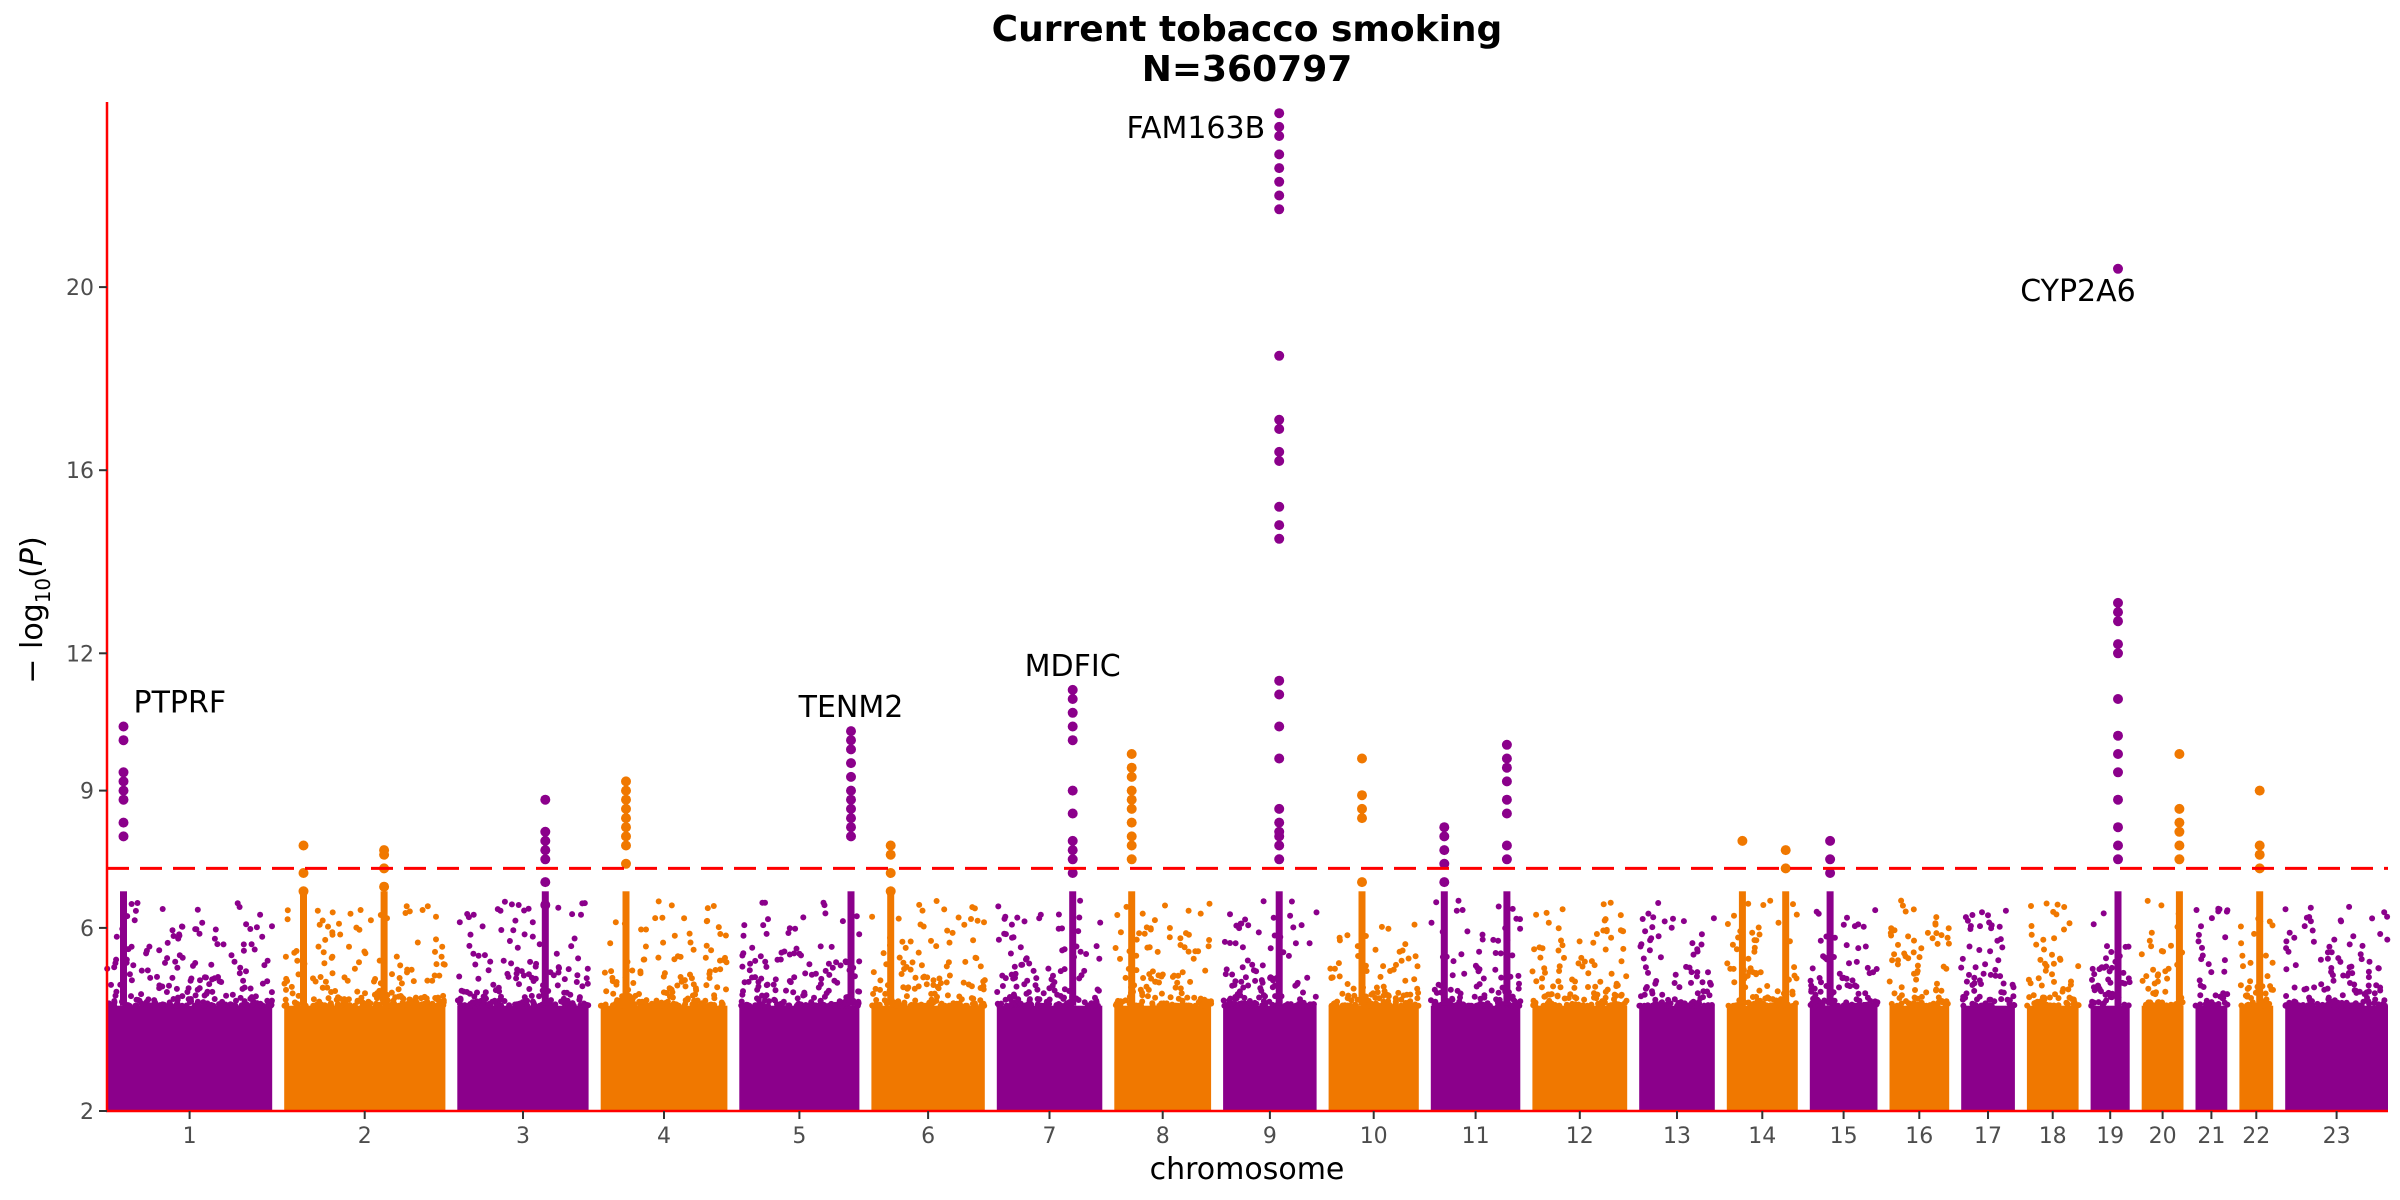 The image size is (2400, 1200). Describe the element at coordinates (891, 948) in the screenshot. I see `peak-6-stalk` at that location.